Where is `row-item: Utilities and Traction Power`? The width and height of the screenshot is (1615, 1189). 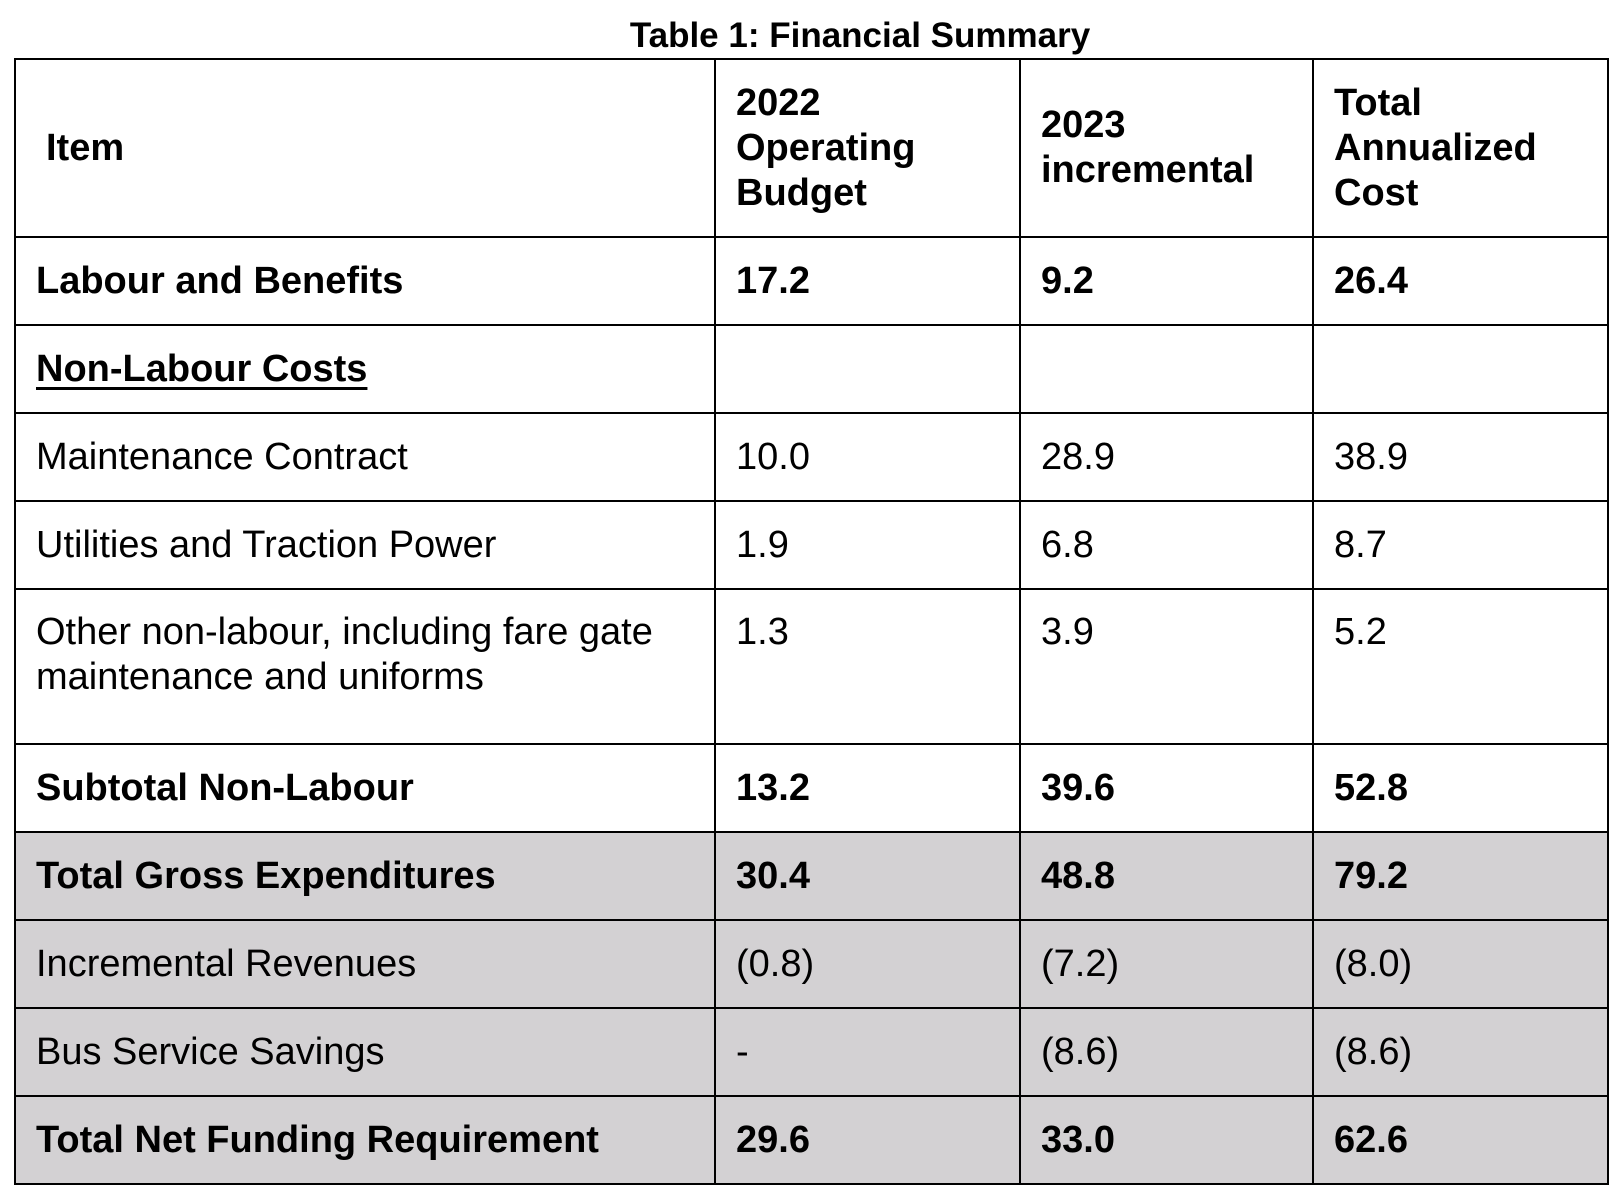
row-item: Utilities and Traction Power is located at coordinates (365, 545).